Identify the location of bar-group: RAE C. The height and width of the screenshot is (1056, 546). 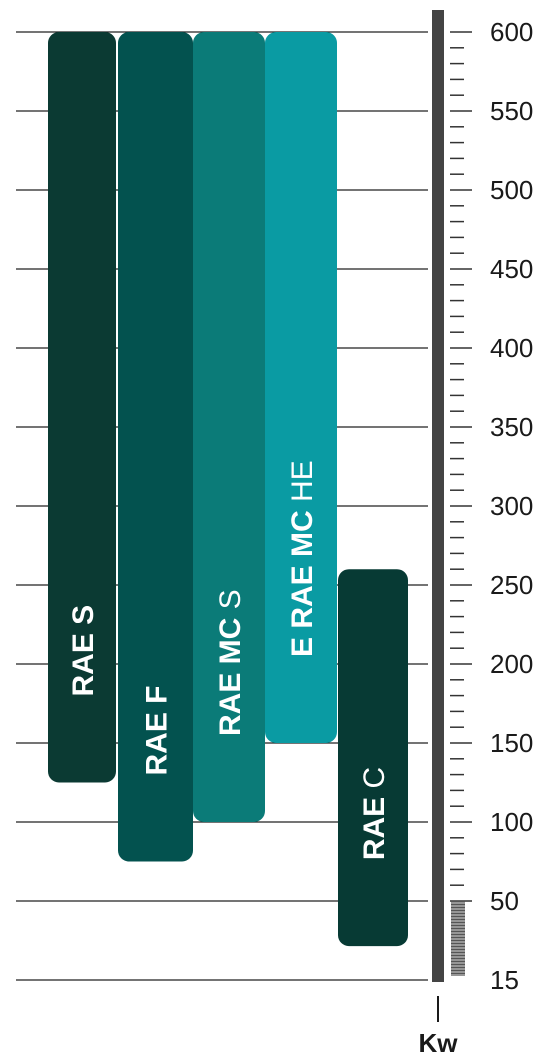
(373, 758).